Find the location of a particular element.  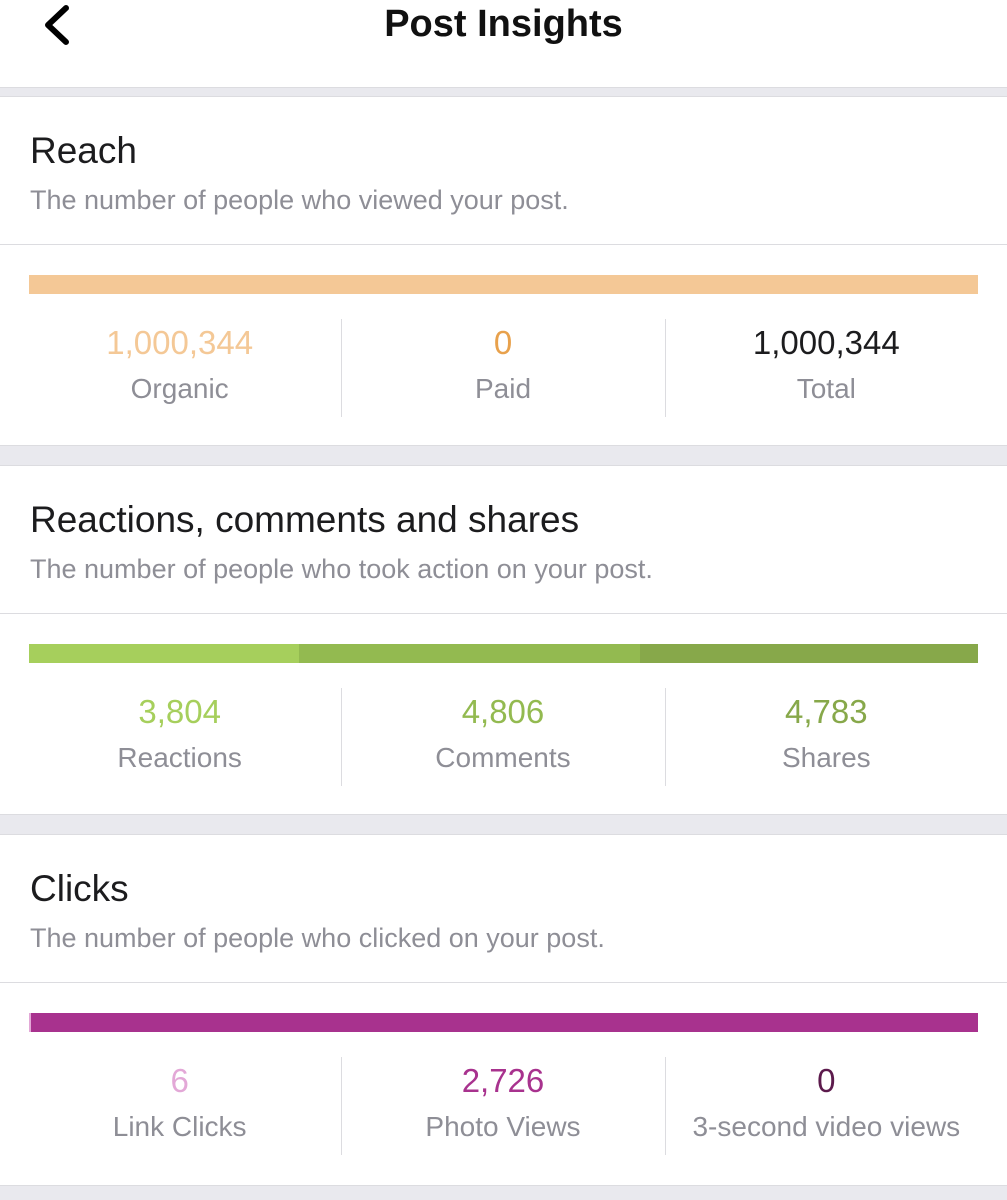

stat-comments: 4,806 Comments is located at coordinates (502, 737).